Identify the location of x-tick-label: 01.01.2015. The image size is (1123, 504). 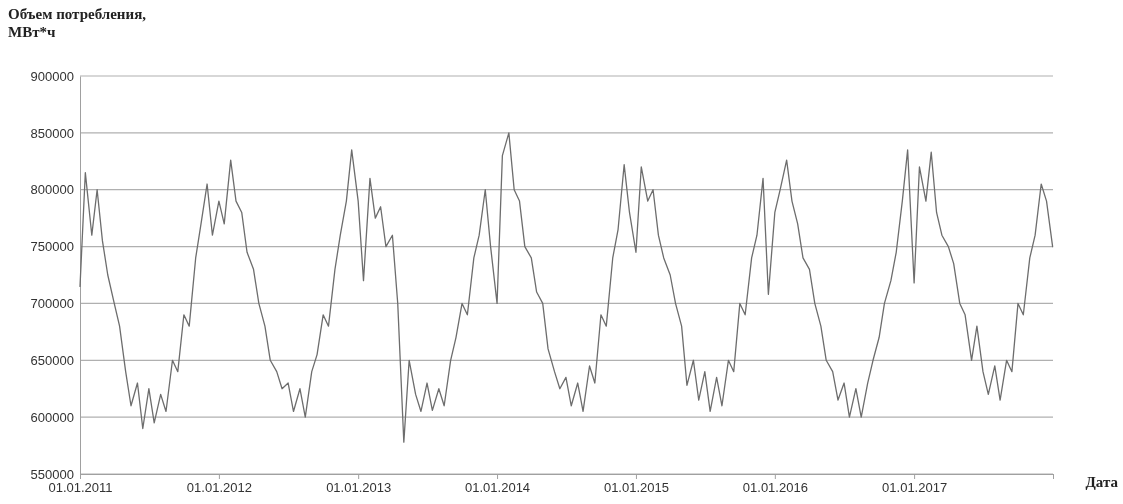
(636, 488).